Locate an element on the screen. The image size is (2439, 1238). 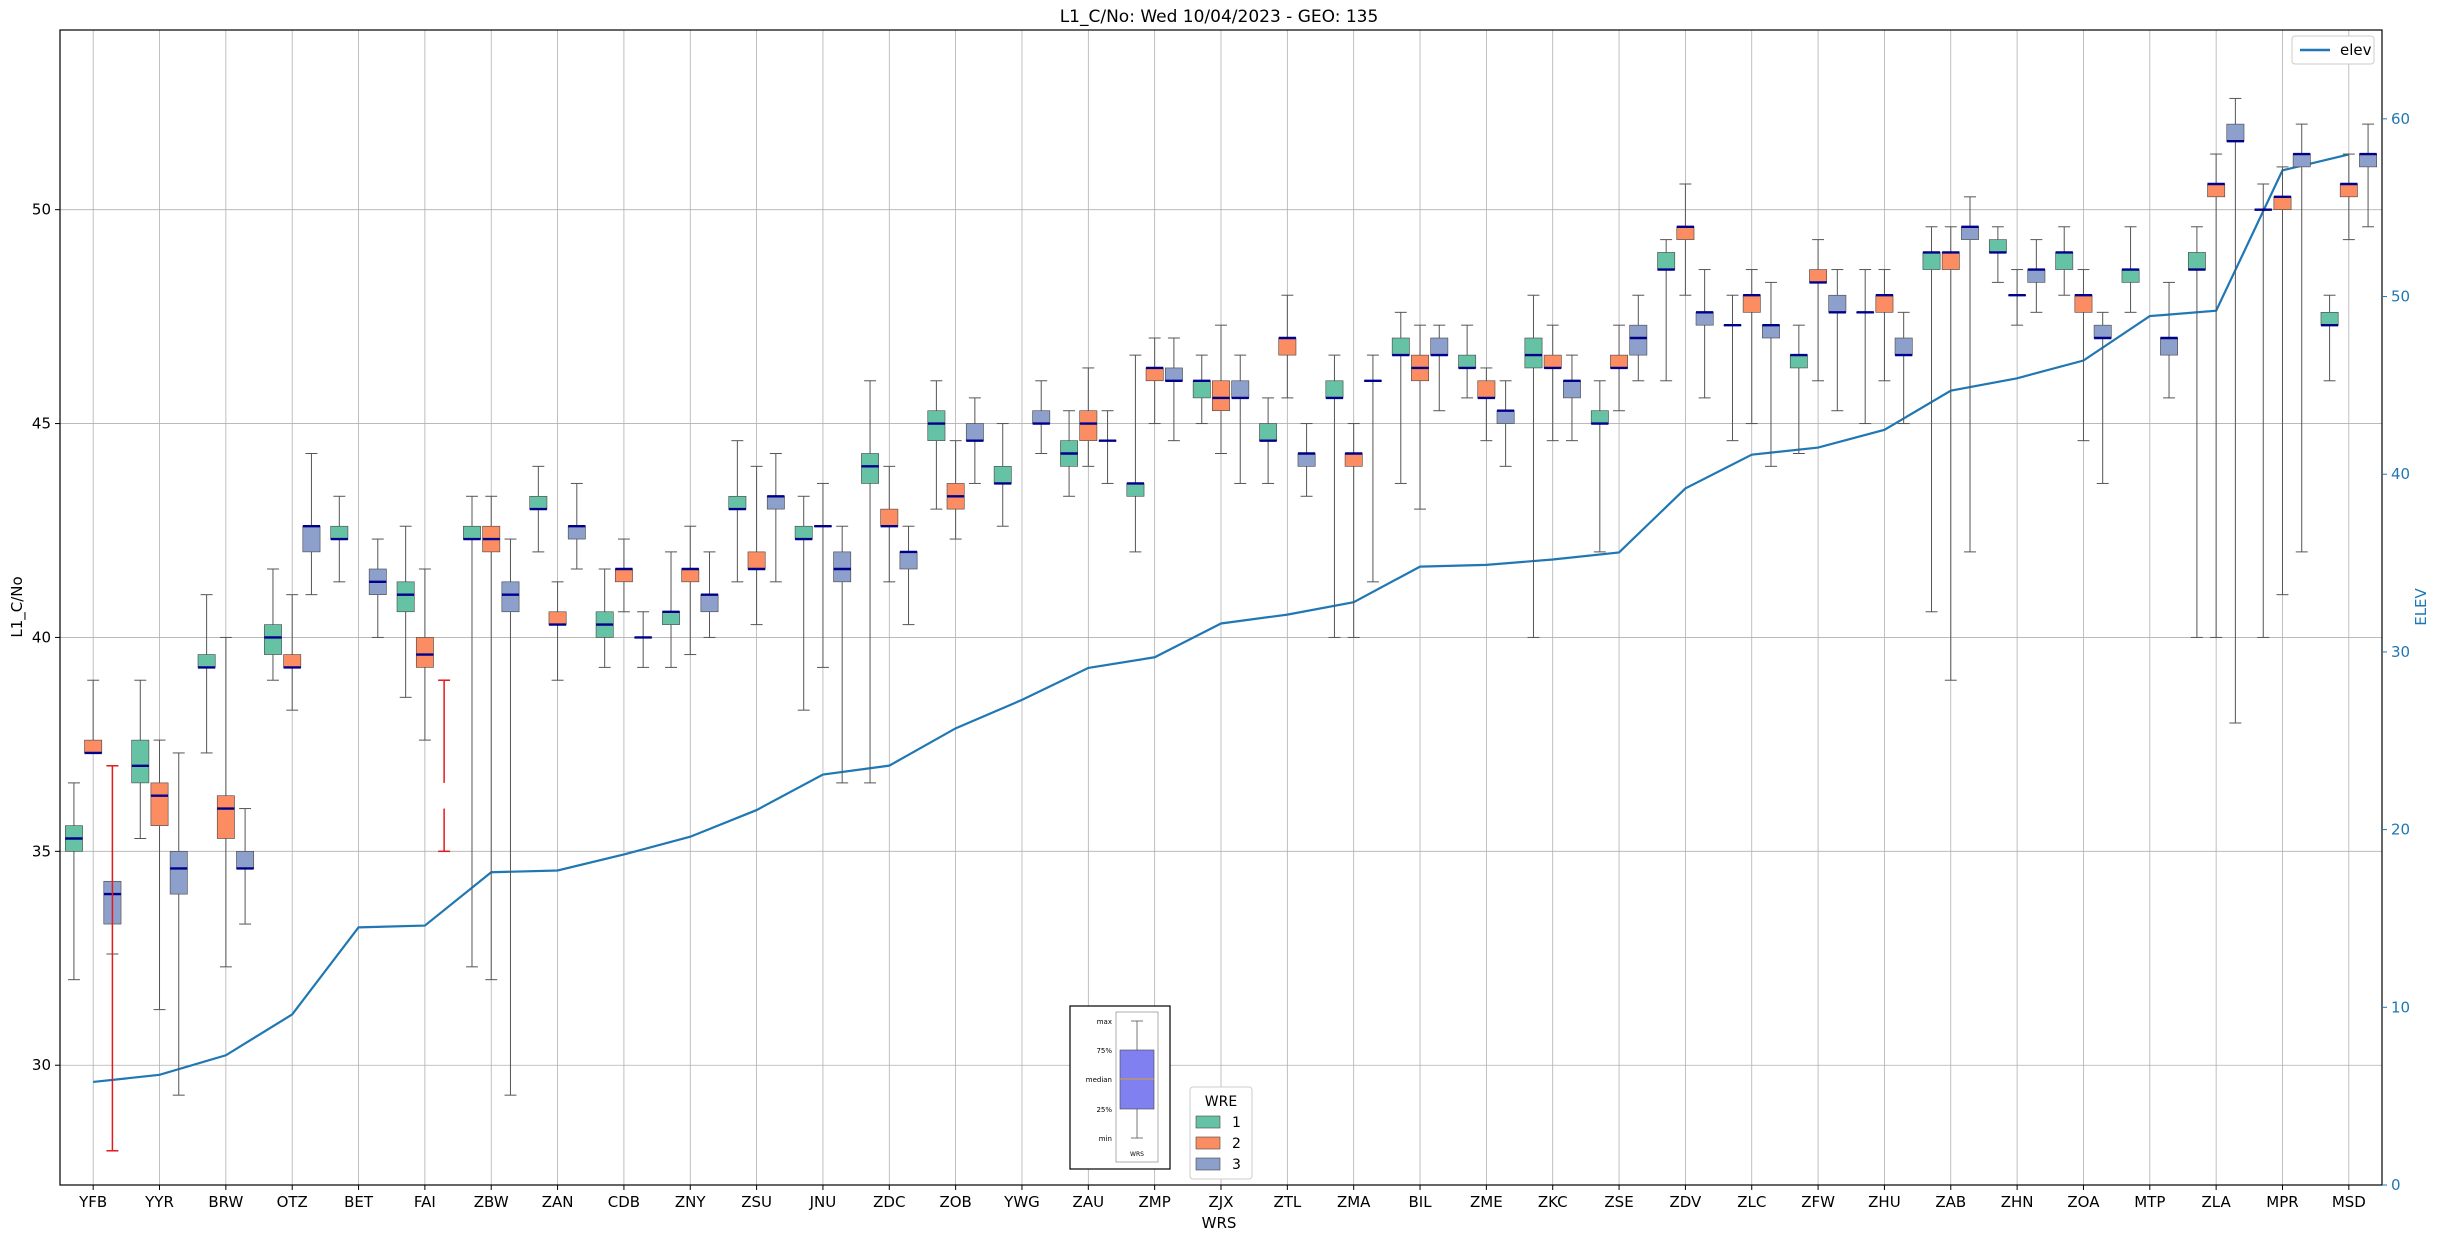
box-zlc-wre2 is located at coordinates (1751, 347).